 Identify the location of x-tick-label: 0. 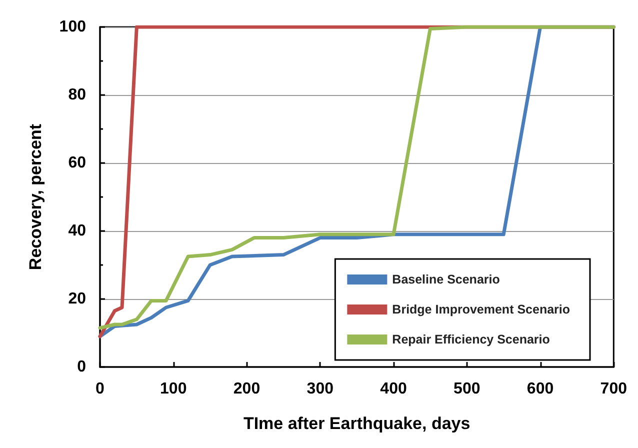
(100, 389).